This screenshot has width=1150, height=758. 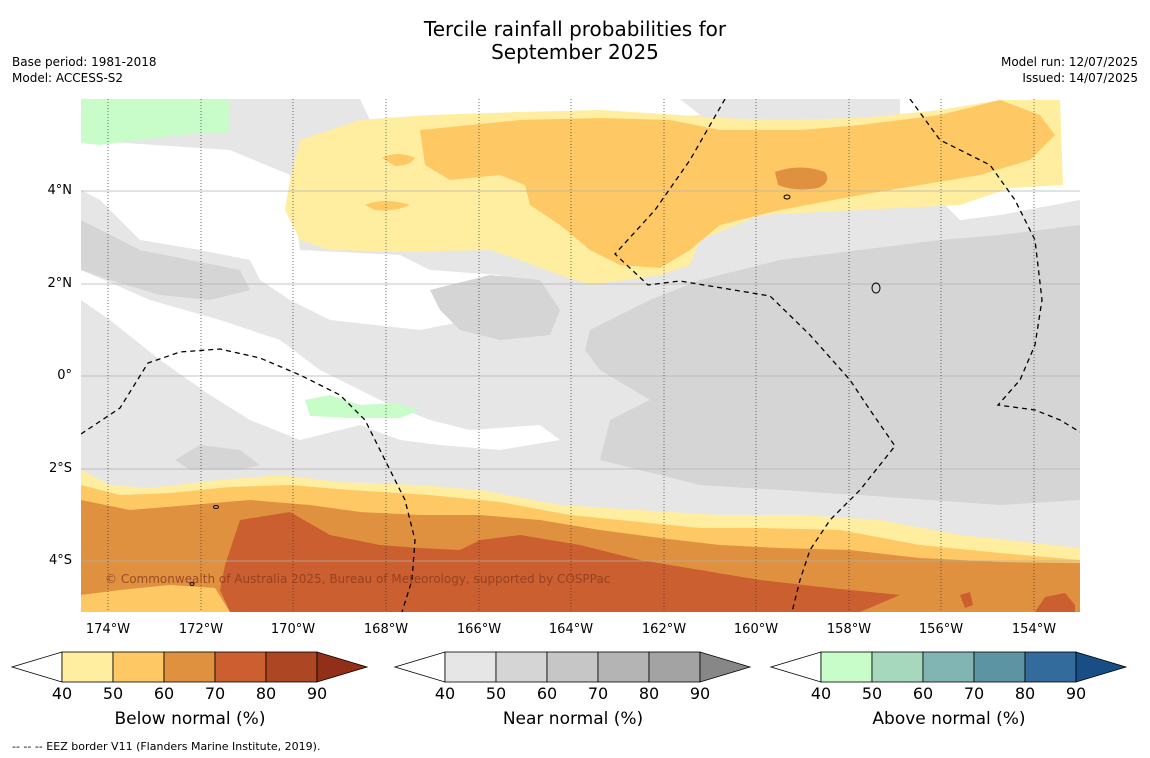 I want to click on above-normal-40-top-left, so click(x=155, y=122).